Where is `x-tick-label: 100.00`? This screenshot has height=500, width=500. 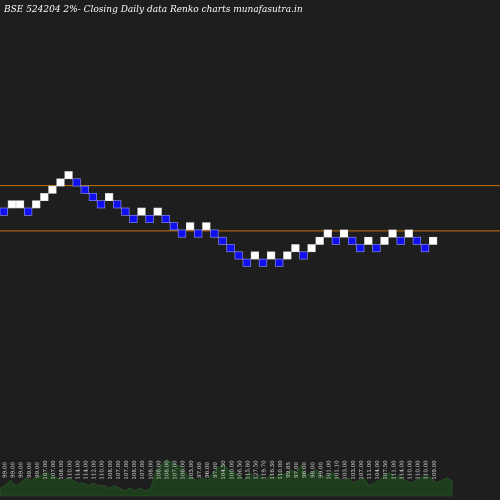
x-tick-label: 100.00 is located at coordinates (232, 470).